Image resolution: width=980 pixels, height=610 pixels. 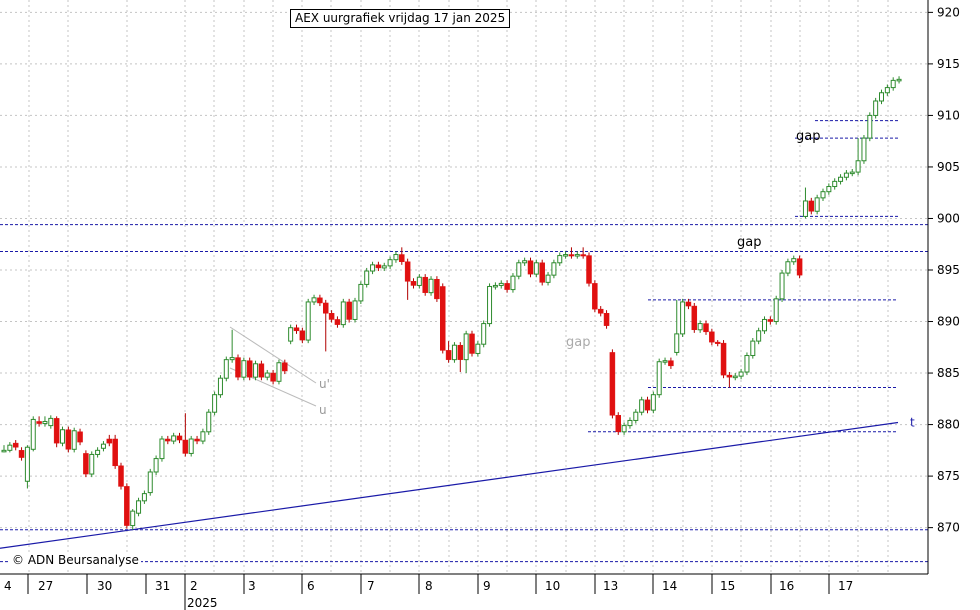 I want to click on x-day-label: 27, so click(x=45, y=586).